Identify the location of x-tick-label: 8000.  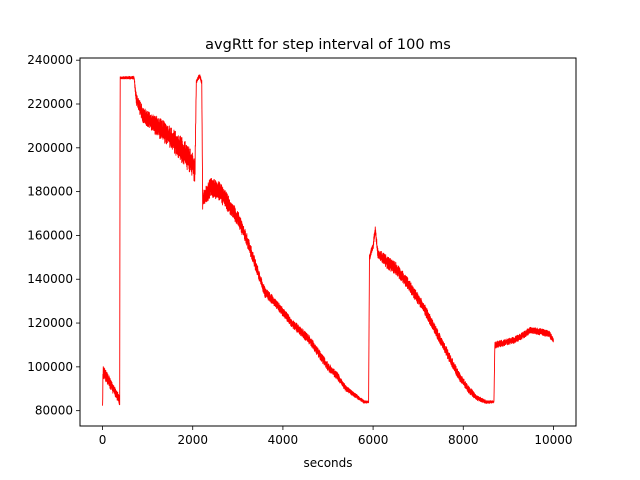
(463, 440).